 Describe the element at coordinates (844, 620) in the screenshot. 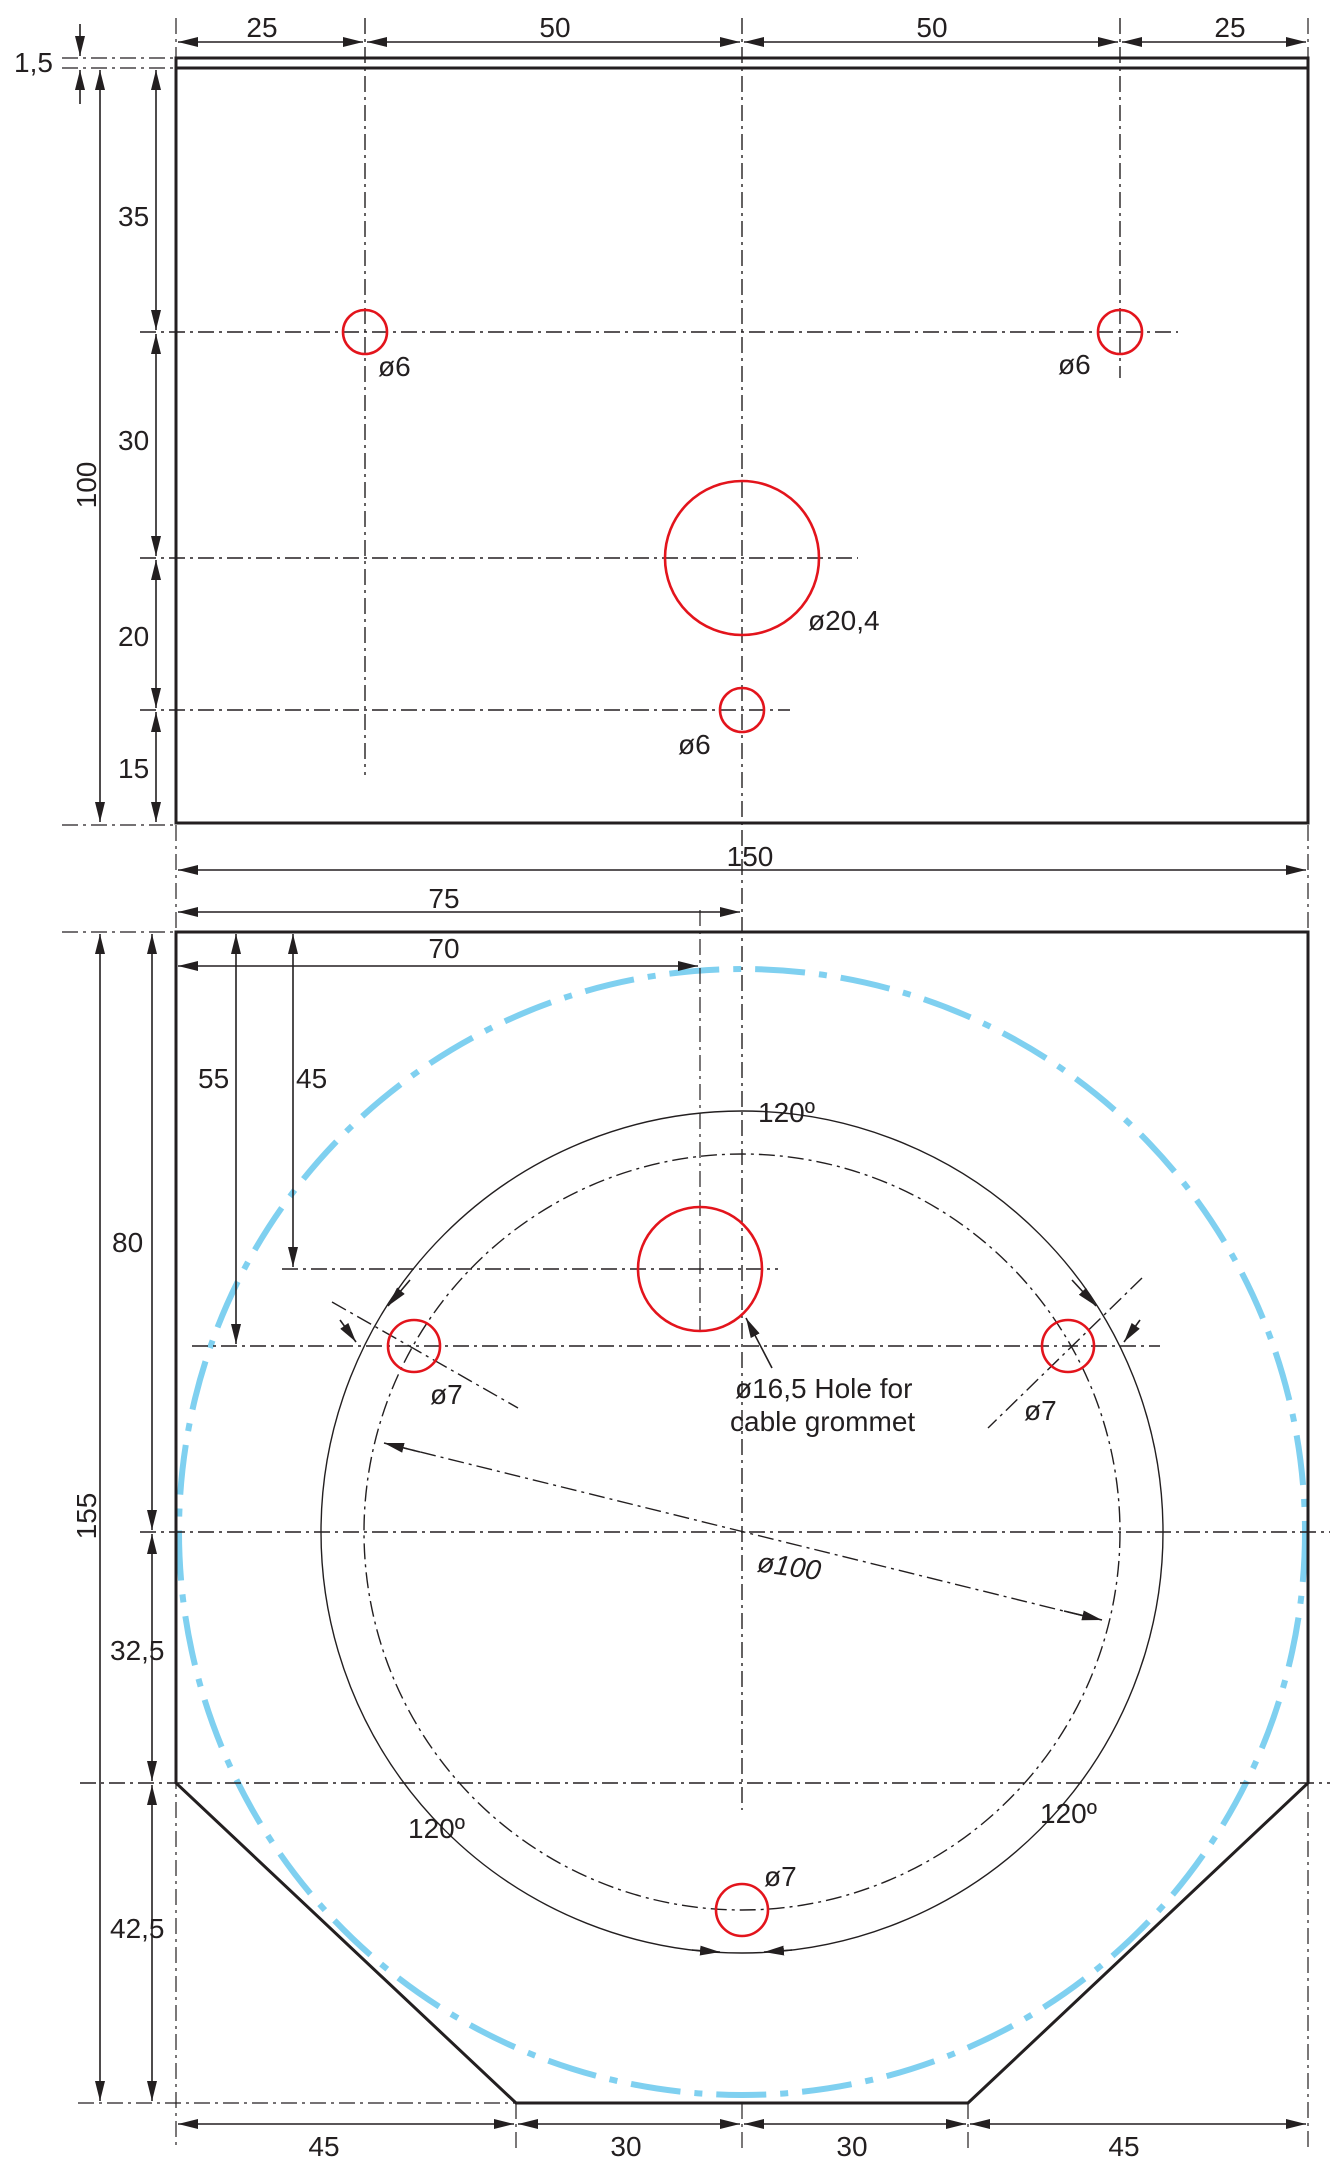

I see `hole-label-center: ø20,4` at that location.